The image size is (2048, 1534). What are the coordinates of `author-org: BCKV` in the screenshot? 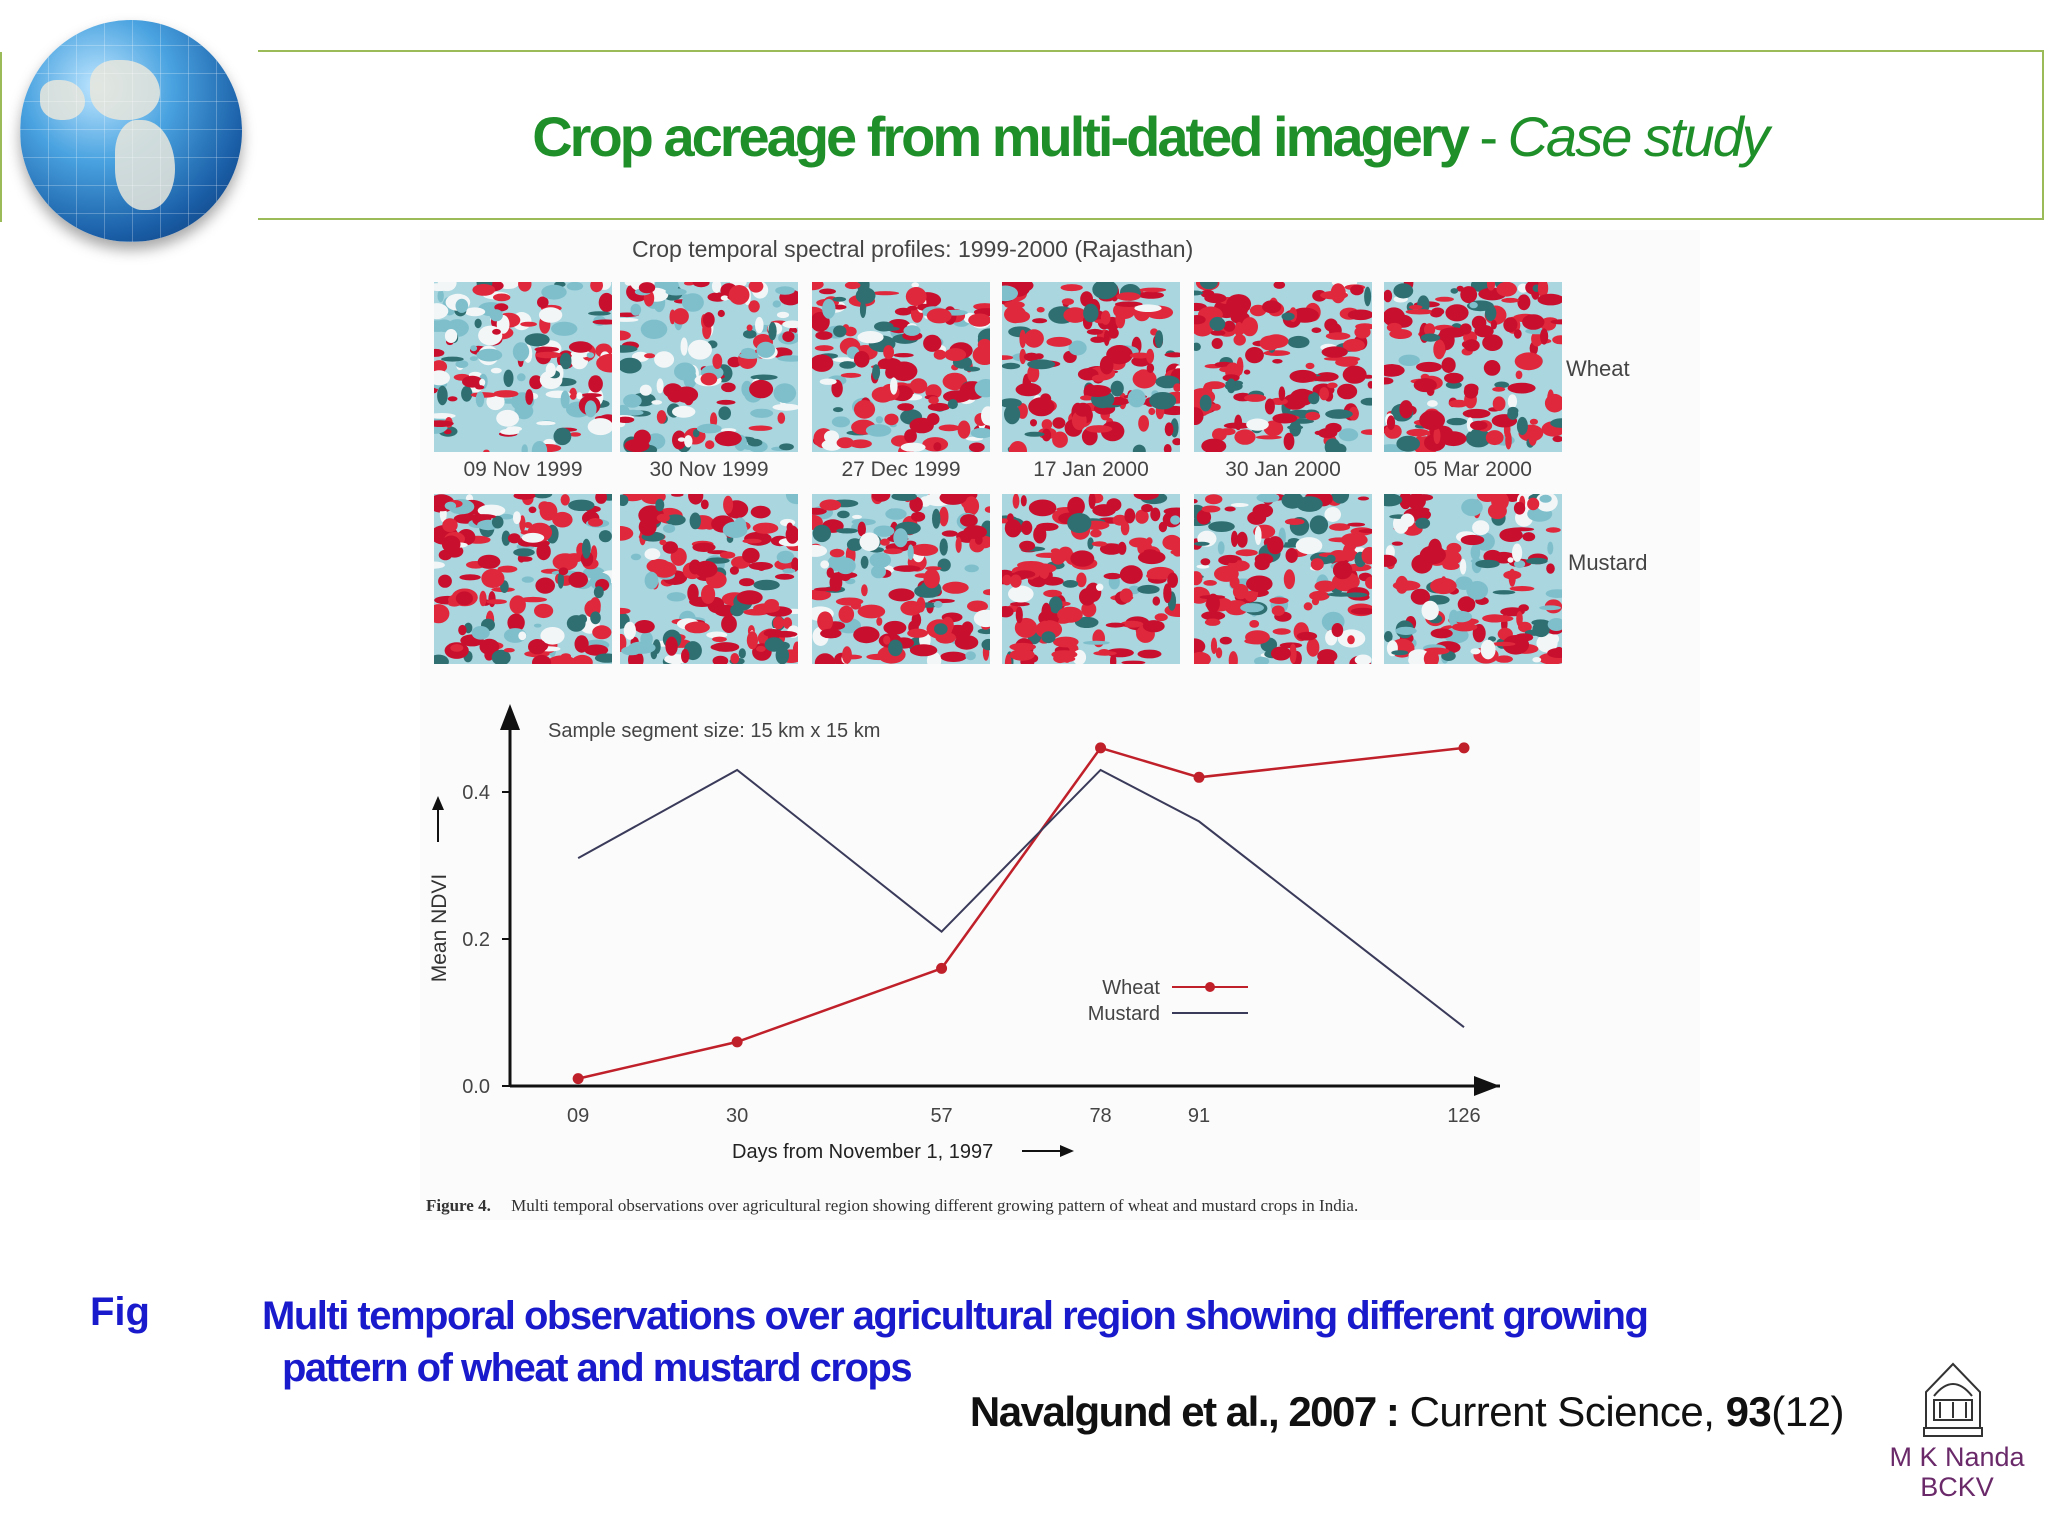 It's located at (1957, 1487).